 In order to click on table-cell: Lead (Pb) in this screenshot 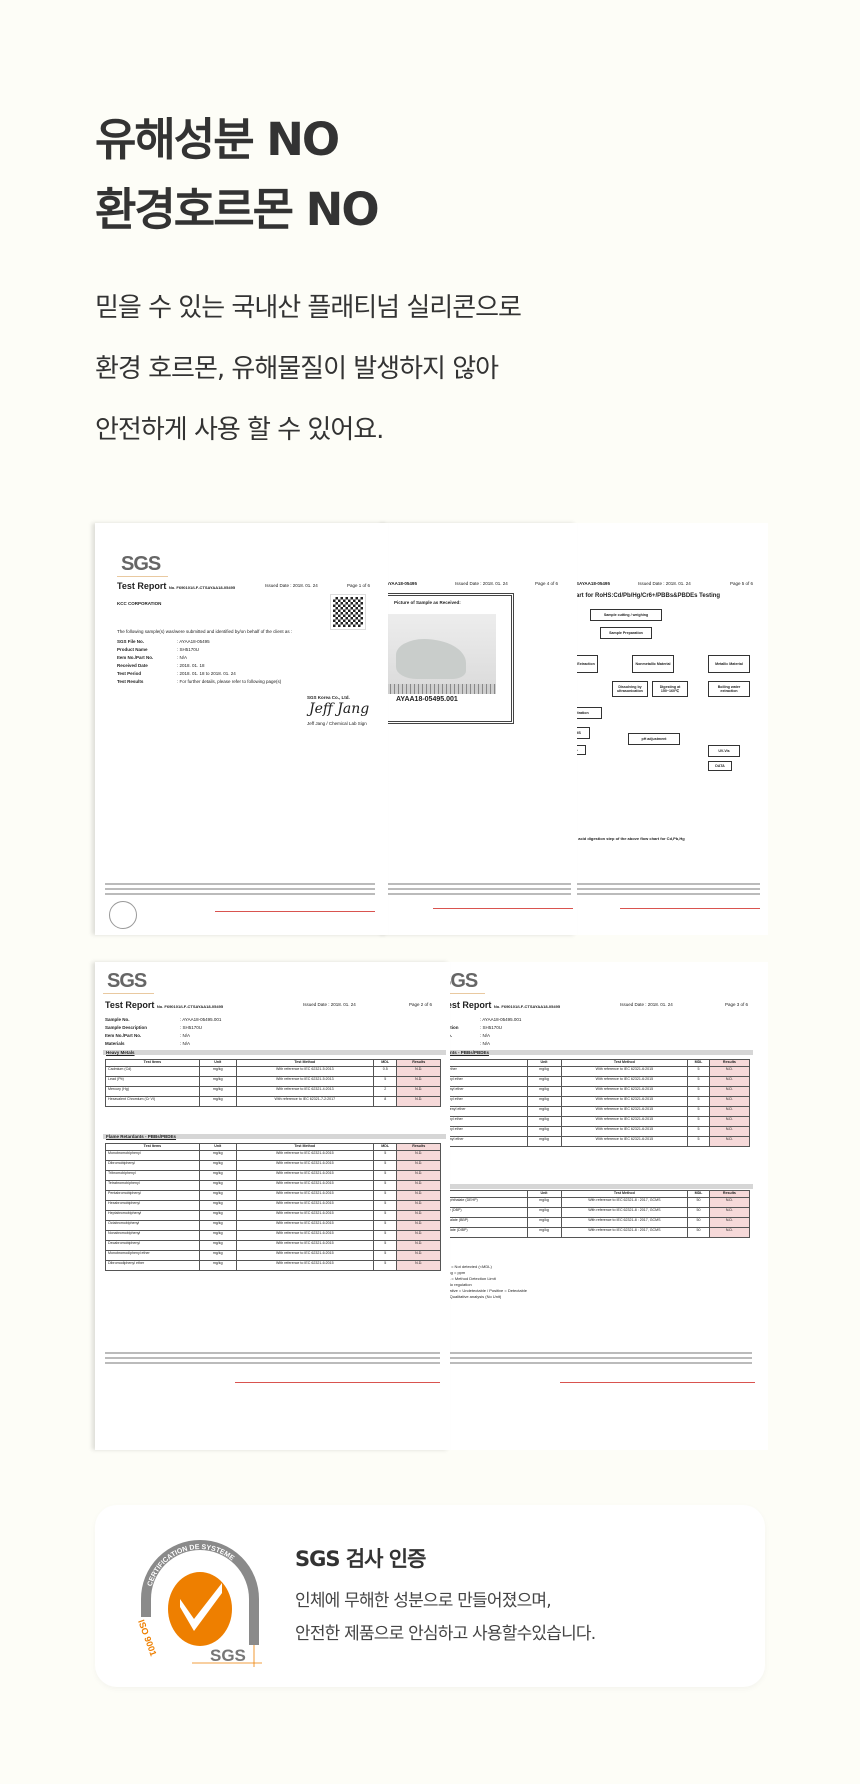, I will do `click(152, 1081)`.